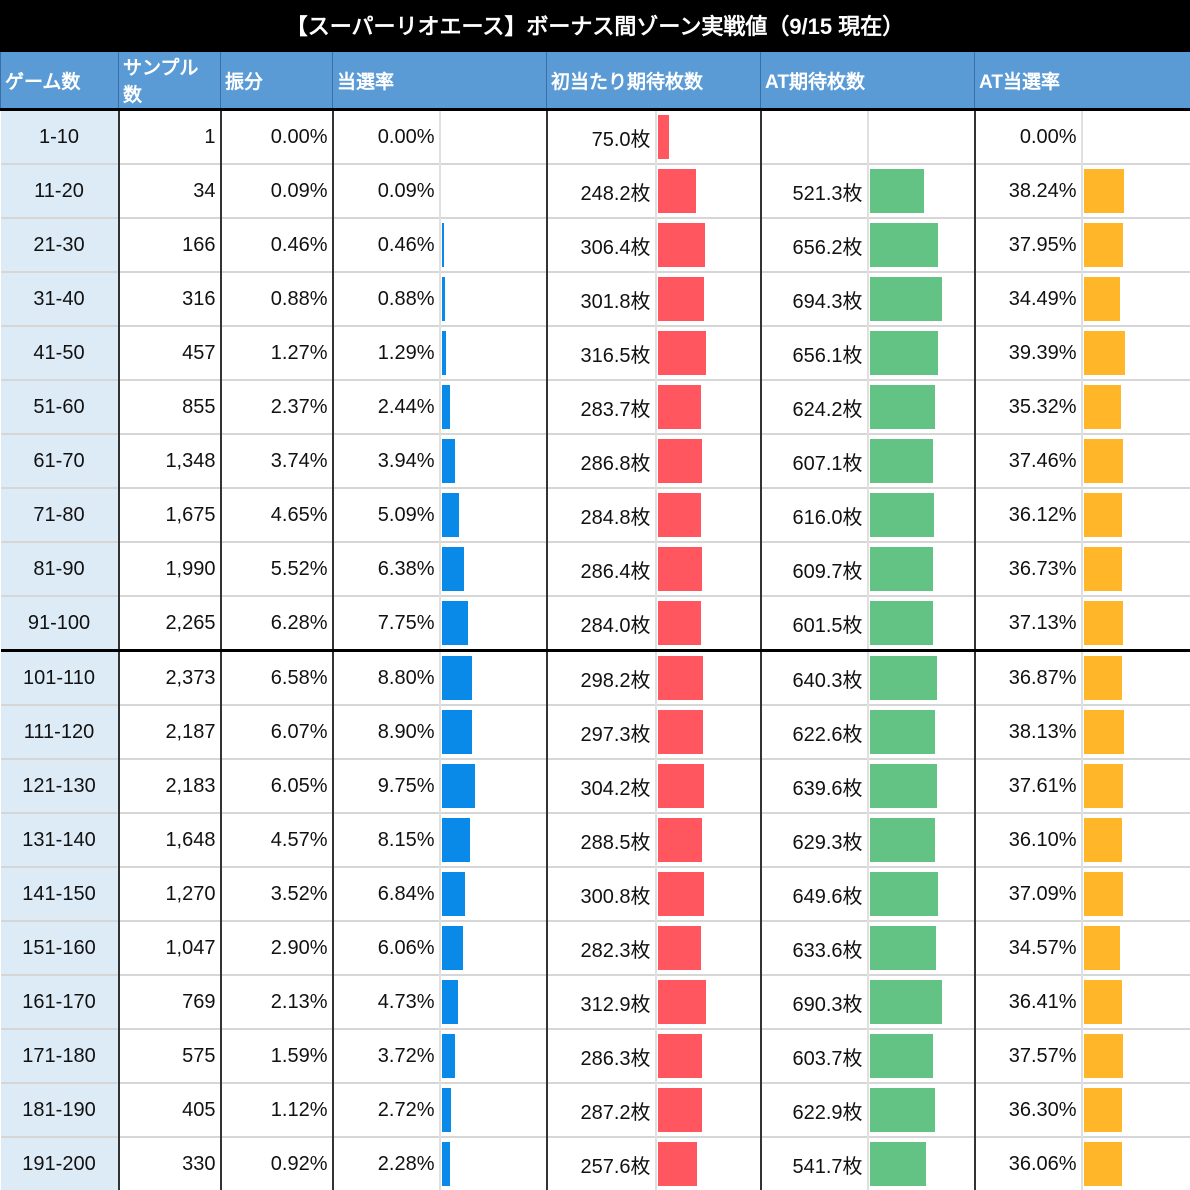  What do you see at coordinates (814, 568) in the screenshot?
I see `at-medals-cell: 609.7枚` at bounding box center [814, 568].